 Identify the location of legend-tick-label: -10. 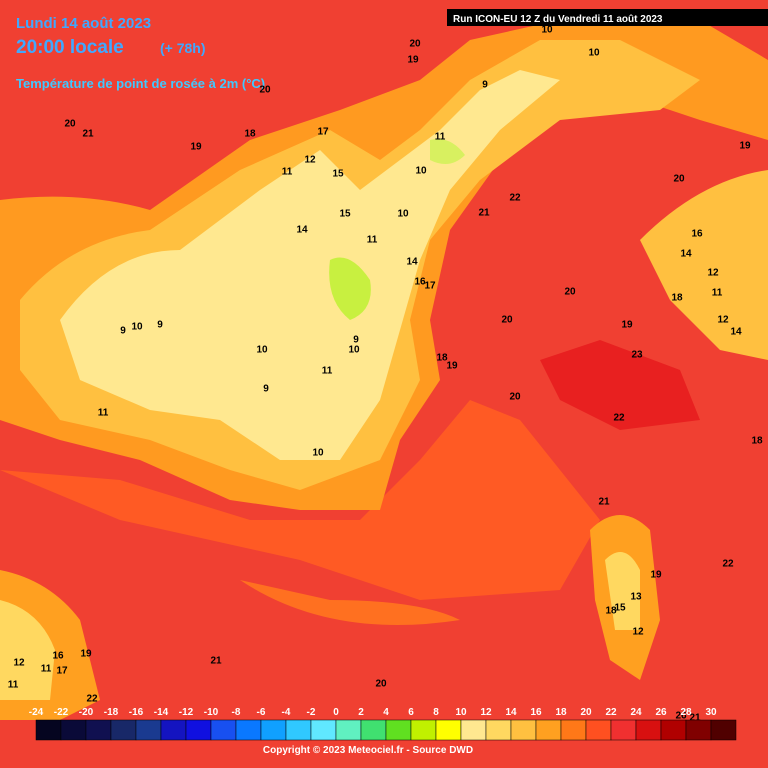
(211, 712).